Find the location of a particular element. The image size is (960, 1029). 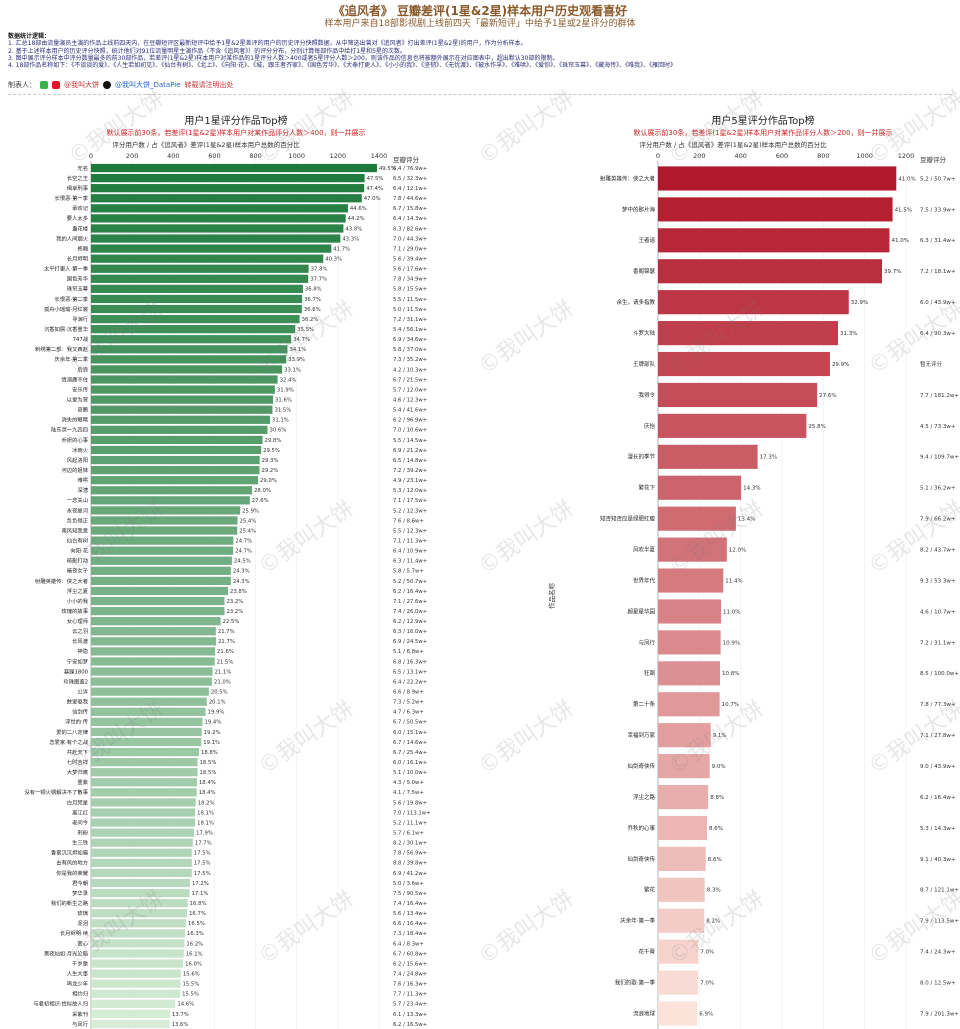

category-label: 云之羽 is located at coordinates (80, 631).